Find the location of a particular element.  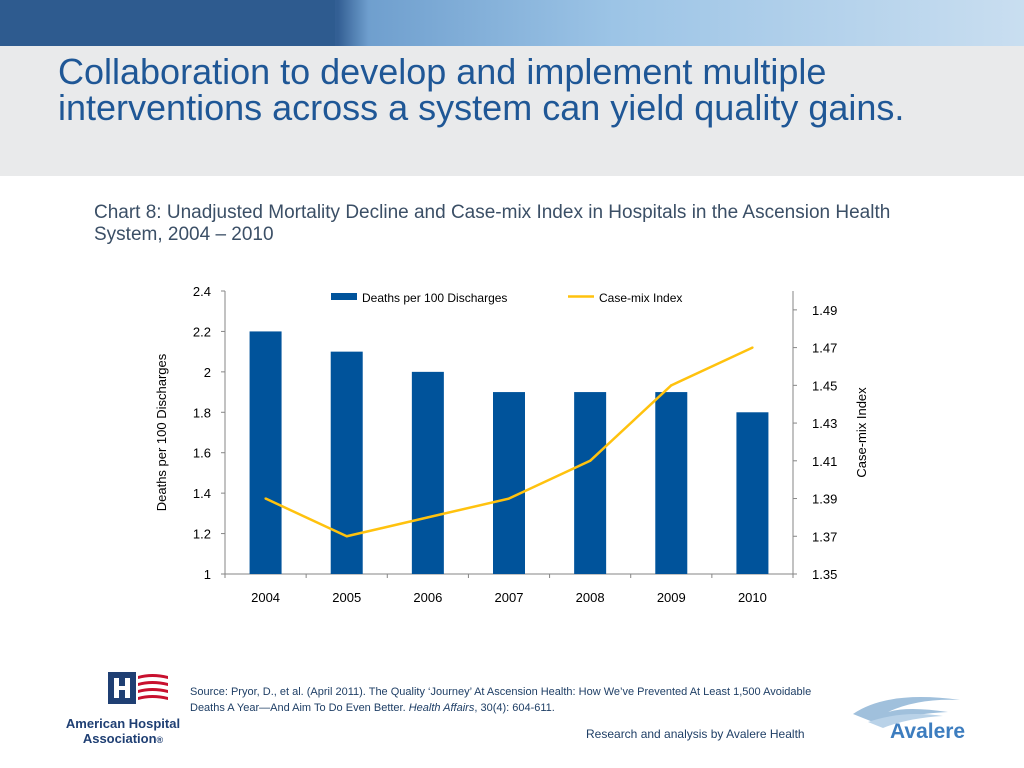

point-case-mix-2006 is located at coordinates (428, 517).